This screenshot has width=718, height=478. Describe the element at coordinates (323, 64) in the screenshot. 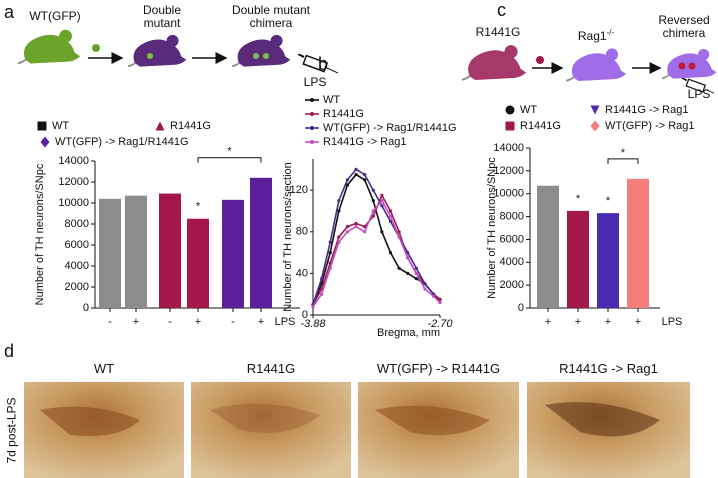

I see `panel-label: b` at that location.